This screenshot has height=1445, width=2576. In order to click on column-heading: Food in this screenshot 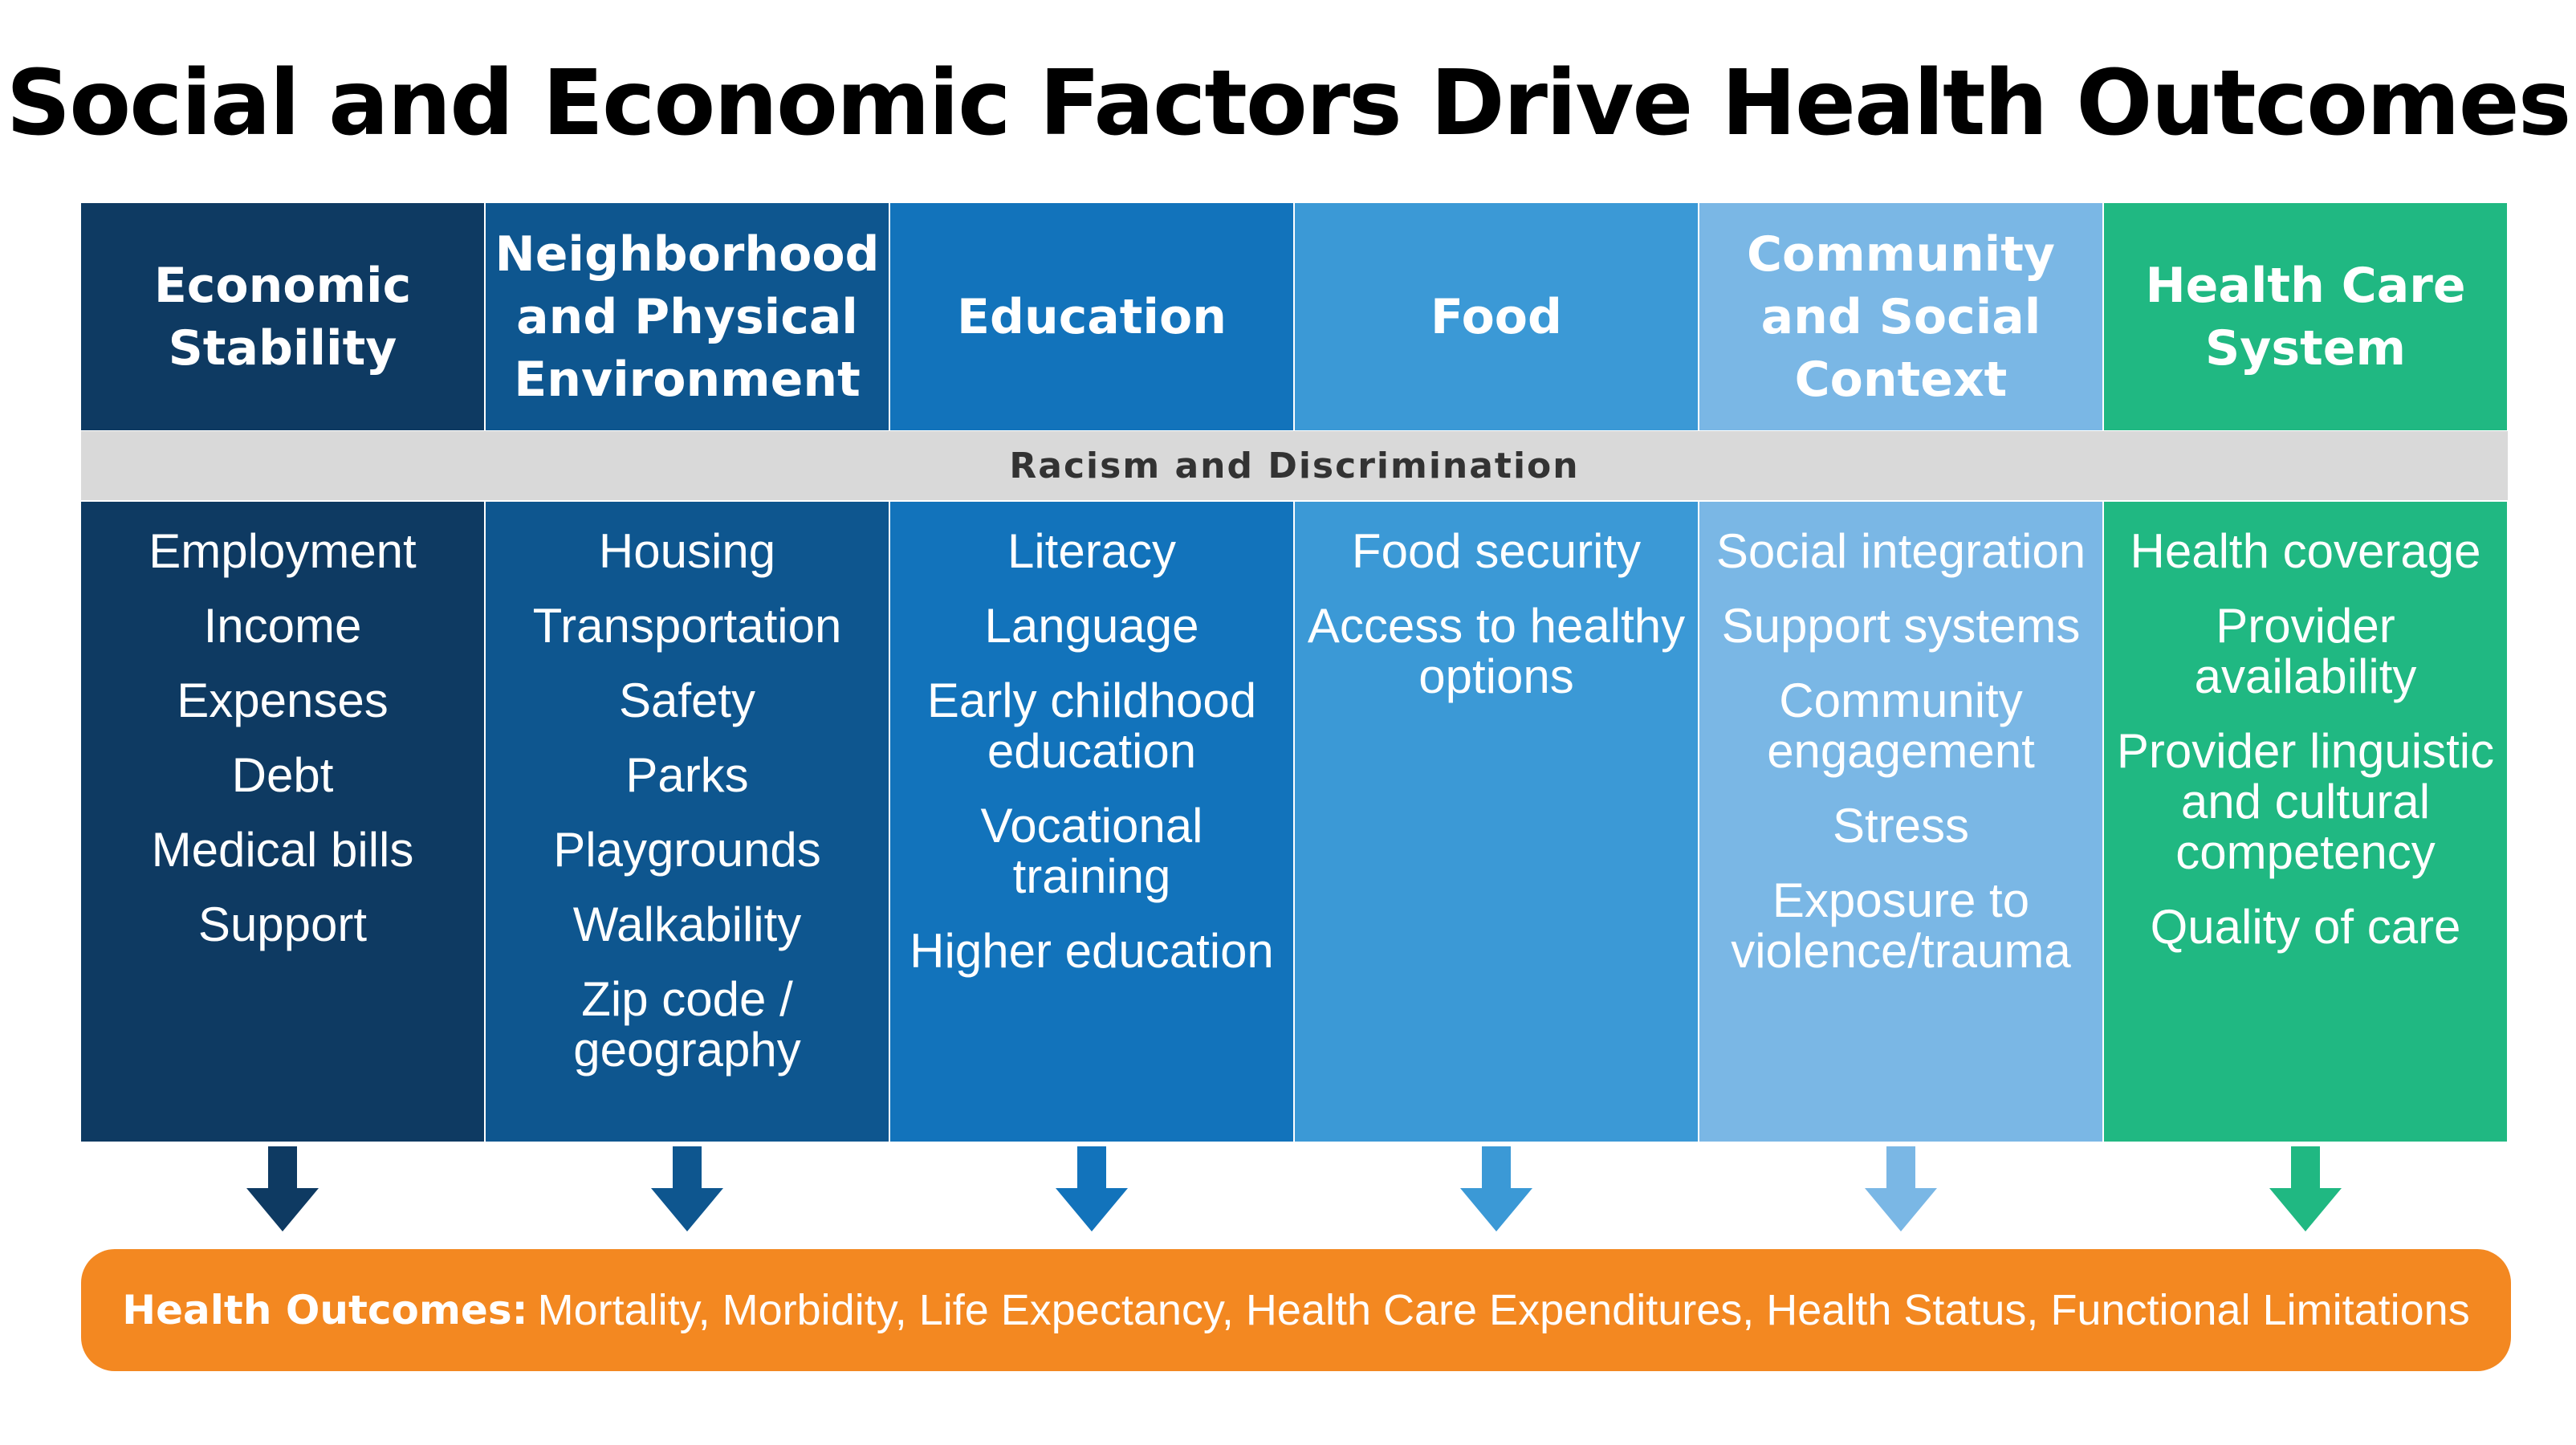, I will do `click(1496, 317)`.